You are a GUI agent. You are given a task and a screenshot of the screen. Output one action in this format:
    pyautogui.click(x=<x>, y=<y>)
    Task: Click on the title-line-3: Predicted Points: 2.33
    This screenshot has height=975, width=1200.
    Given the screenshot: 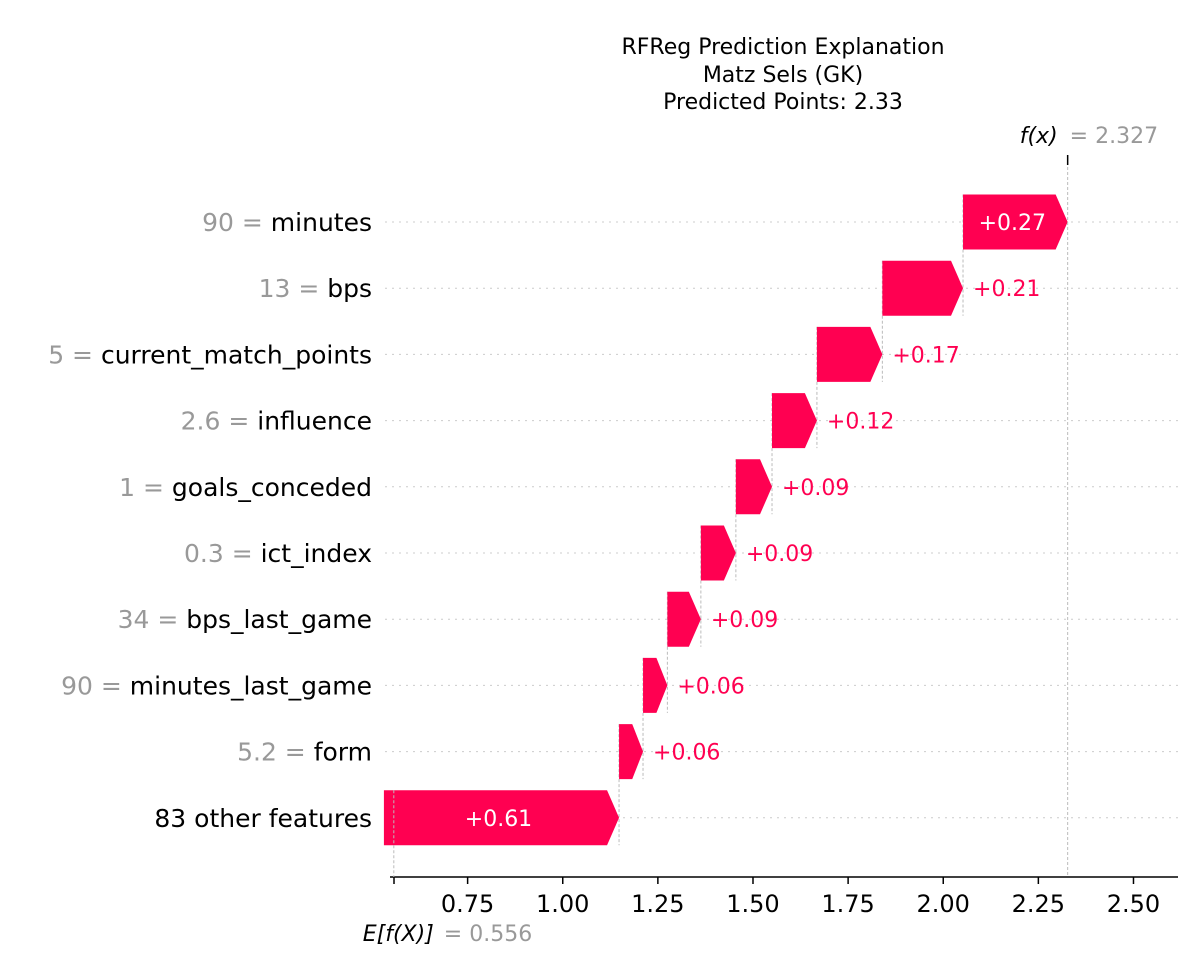 What is the action you would take?
    pyautogui.click(x=783, y=102)
    